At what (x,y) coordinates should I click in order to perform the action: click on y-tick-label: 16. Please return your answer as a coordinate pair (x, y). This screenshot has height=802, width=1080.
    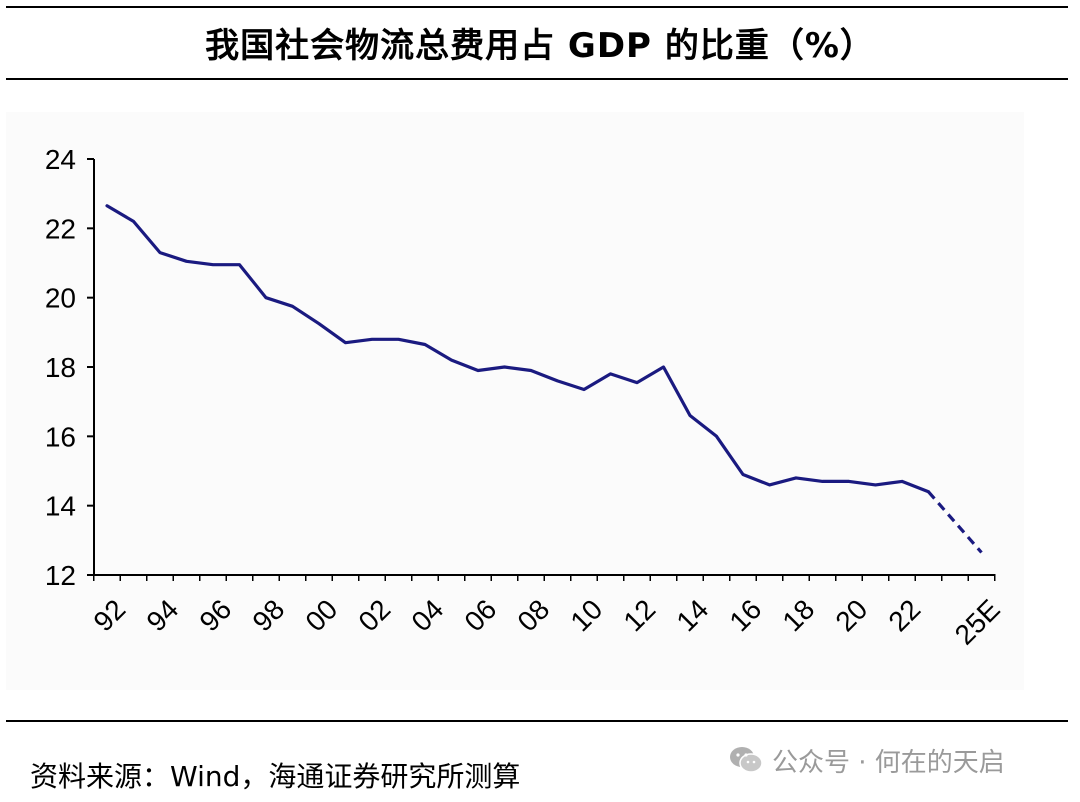
    Looking at the image, I should click on (60, 436).